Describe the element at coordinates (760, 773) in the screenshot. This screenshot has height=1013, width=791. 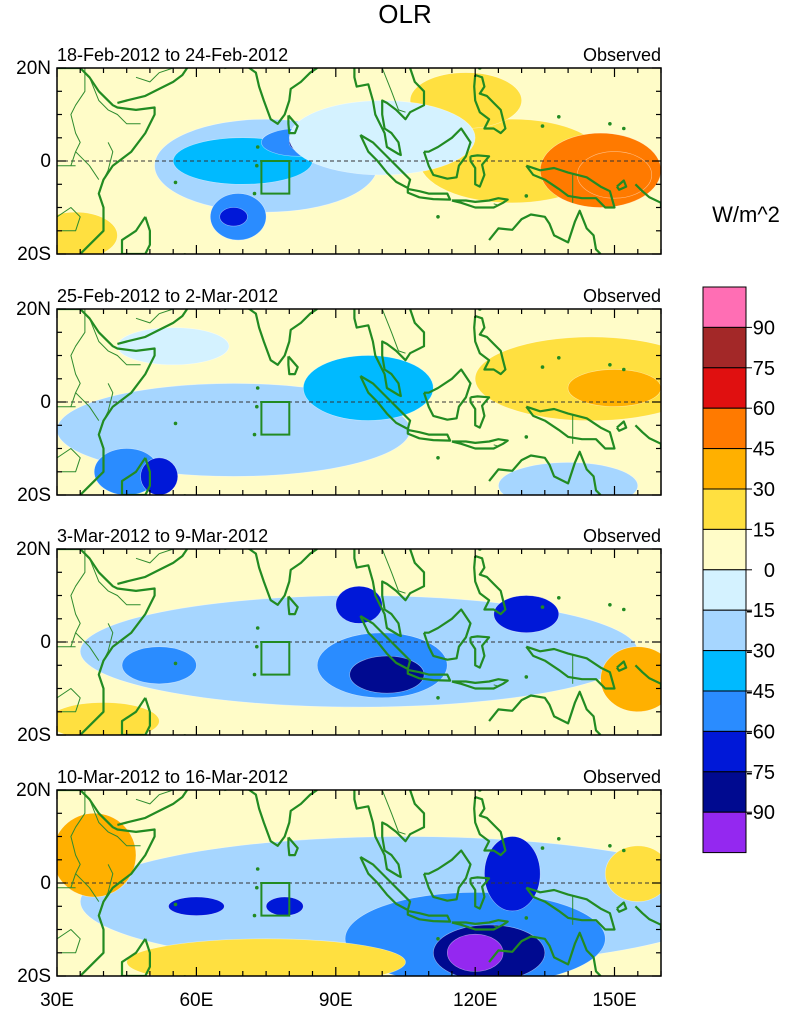
I see `colorbar-label: -75` at that location.